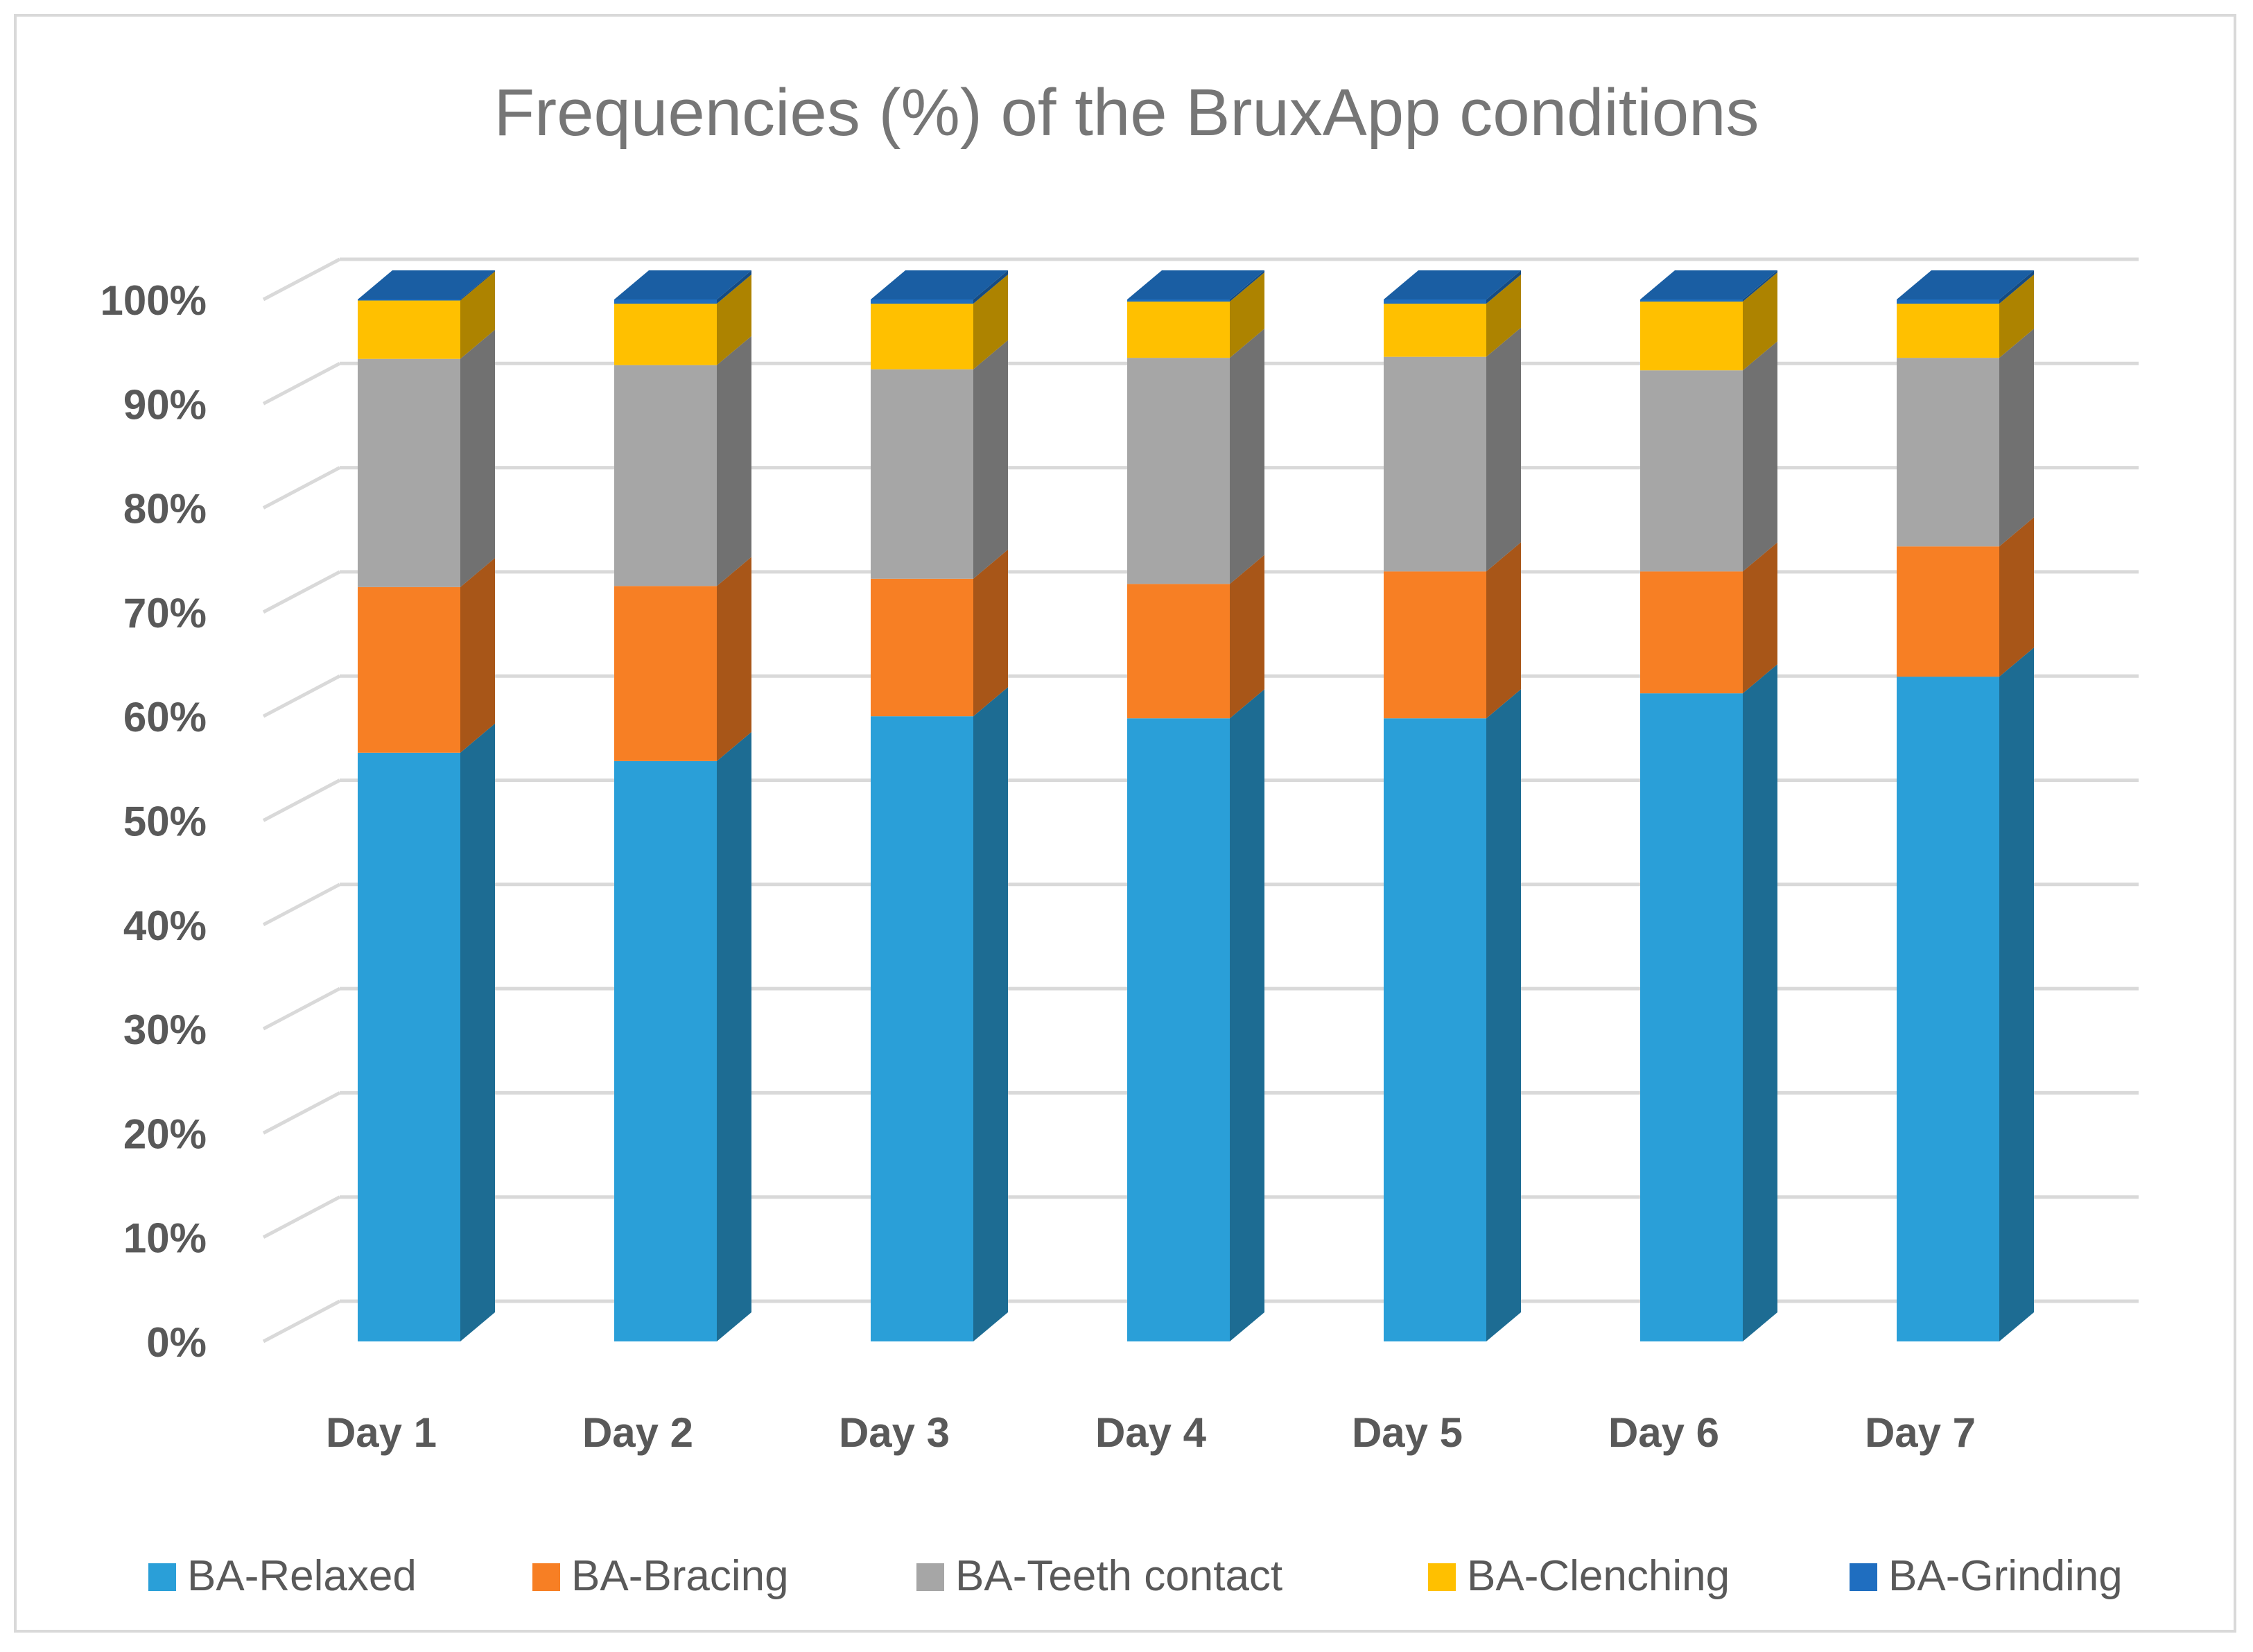 The width and height of the screenshot is (2253, 1652). Describe the element at coordinates (1598, 1576) in the screenshot. I see `legend-label: BA-Clenching` at that location.